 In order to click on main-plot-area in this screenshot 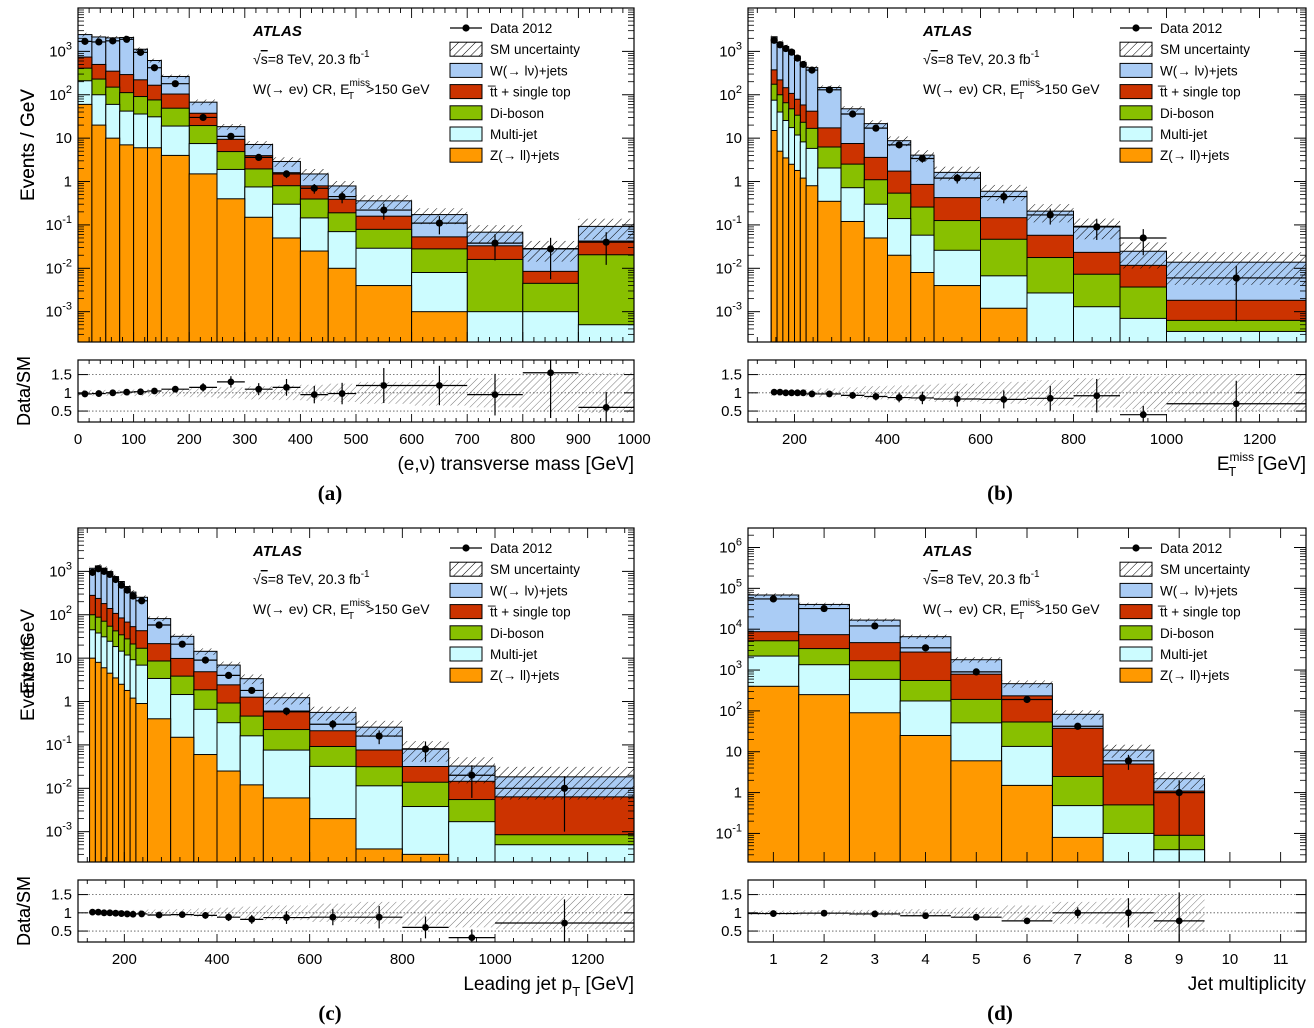, I will do `click(977, 727)`.